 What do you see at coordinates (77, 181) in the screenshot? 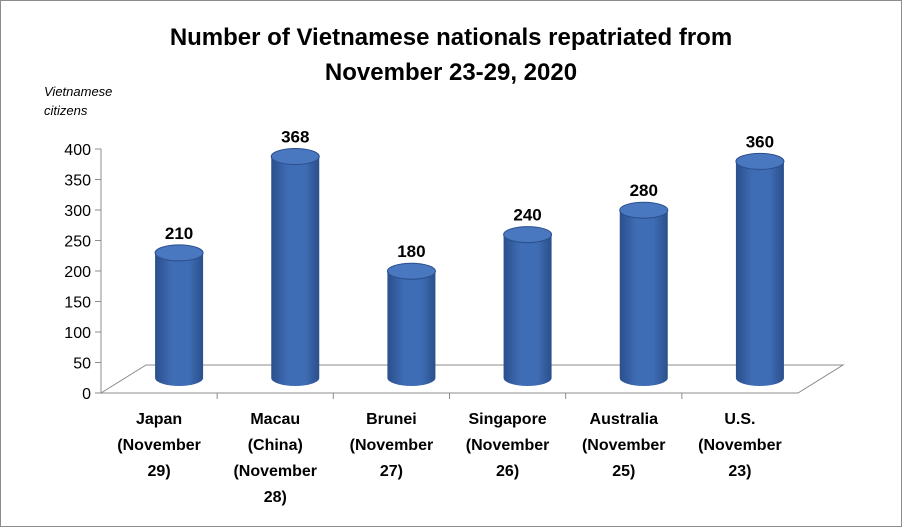
I see `y-tick-label: 350` at bounding box center [77, 181].